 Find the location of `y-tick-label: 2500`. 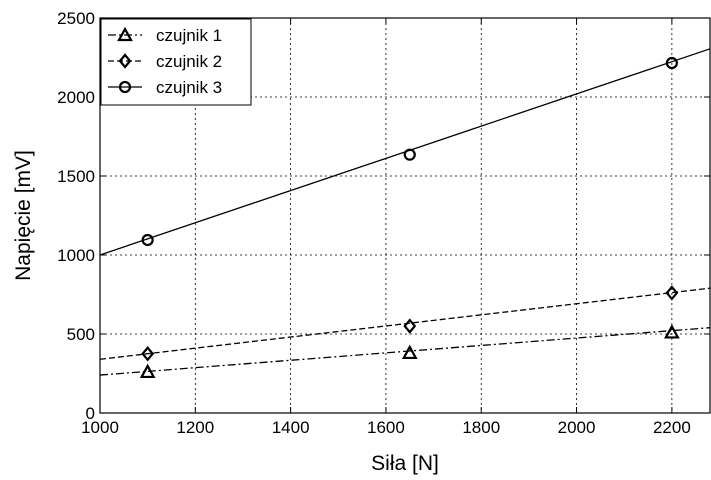

y-tick-label: 2500 is located at coordinates (76, 18).